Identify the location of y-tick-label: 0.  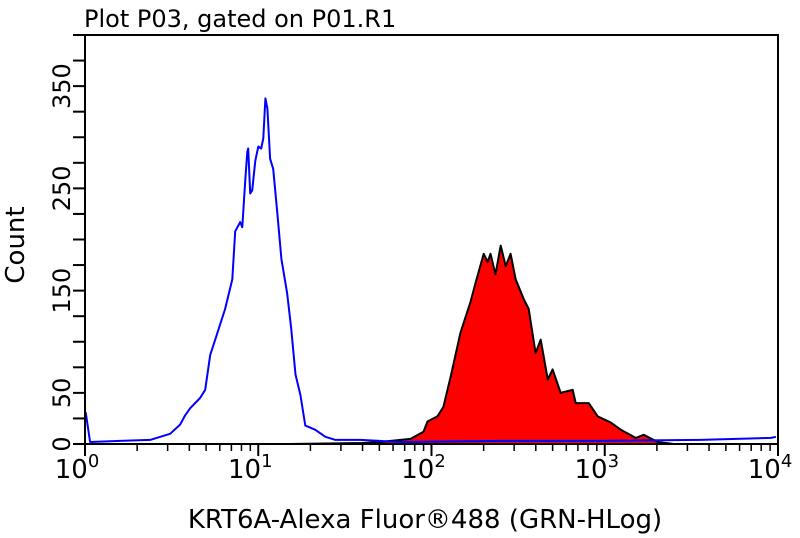
(62, 443).